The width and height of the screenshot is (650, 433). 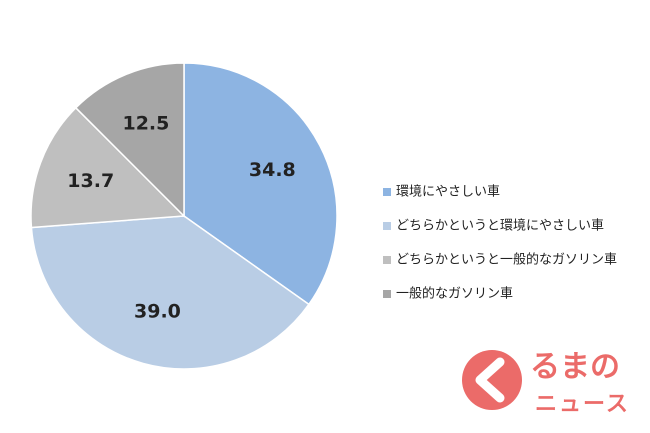 What do you see at coordinates (157, 311) in the screenshot?
I see `data-label: 39.0` at bounding box center [157, 311].